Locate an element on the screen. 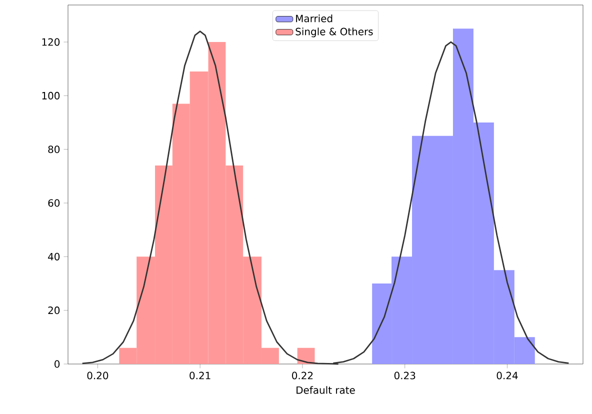 The width and height of the screenshot is (592, 414). y-tick-label: 0 is located at coordinates (57, 364).